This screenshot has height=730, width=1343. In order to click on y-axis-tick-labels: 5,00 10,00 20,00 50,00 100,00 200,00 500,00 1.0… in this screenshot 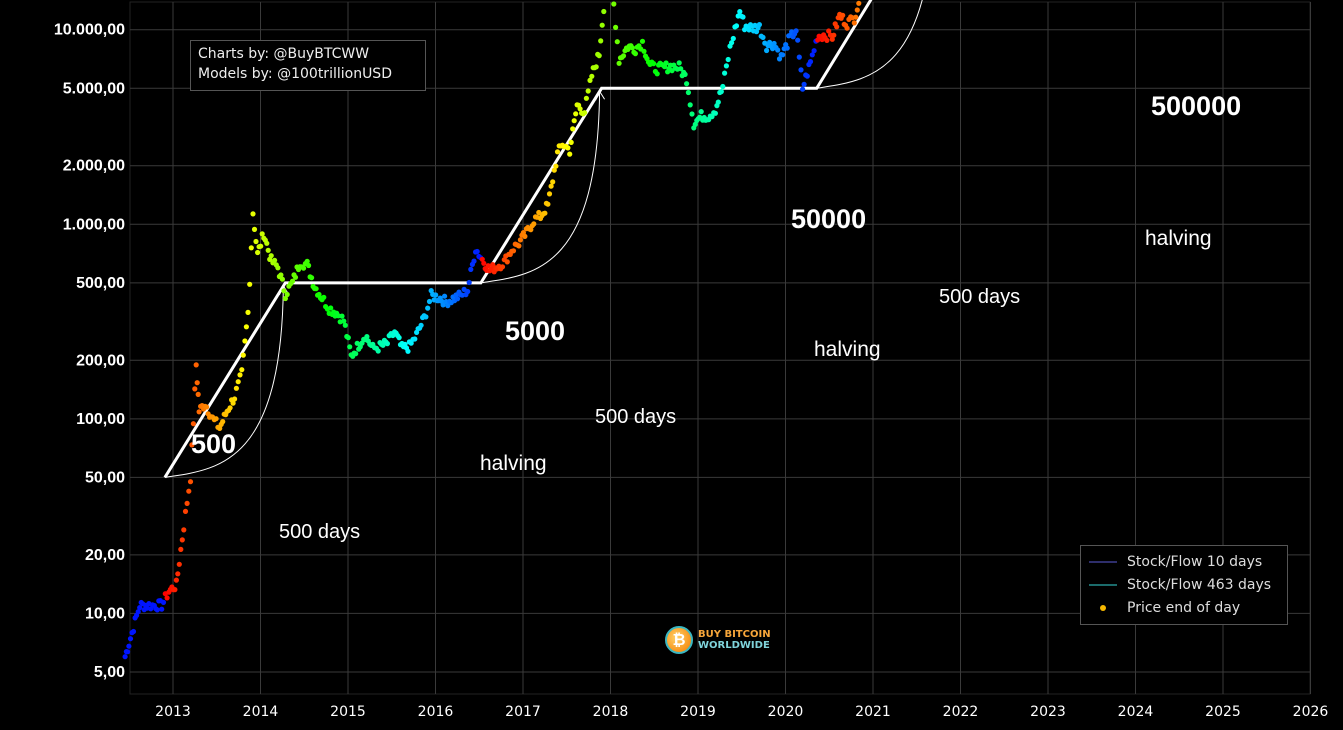, I will do `click(89, 351)`.